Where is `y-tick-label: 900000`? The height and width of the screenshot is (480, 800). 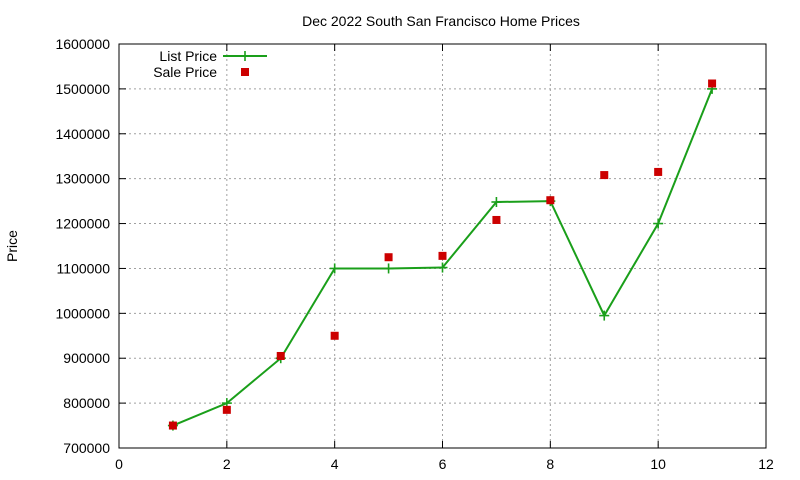 y-tick-label: 900000 is located at coordinates (86, 358).